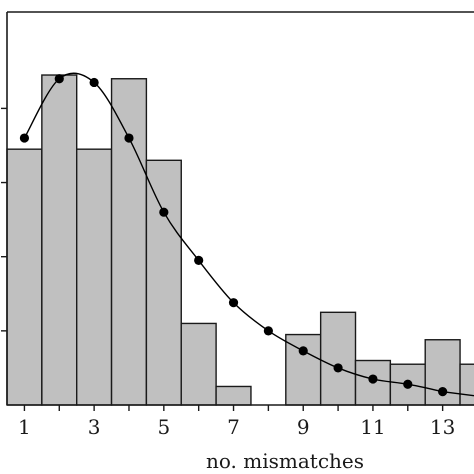 Image resolution: width=474 pixels, height=474 pixels. What do you see at coordinates (94, 427) in the screenshot?
I see `x-tick-label: 3` at bounding box center [94, 427].